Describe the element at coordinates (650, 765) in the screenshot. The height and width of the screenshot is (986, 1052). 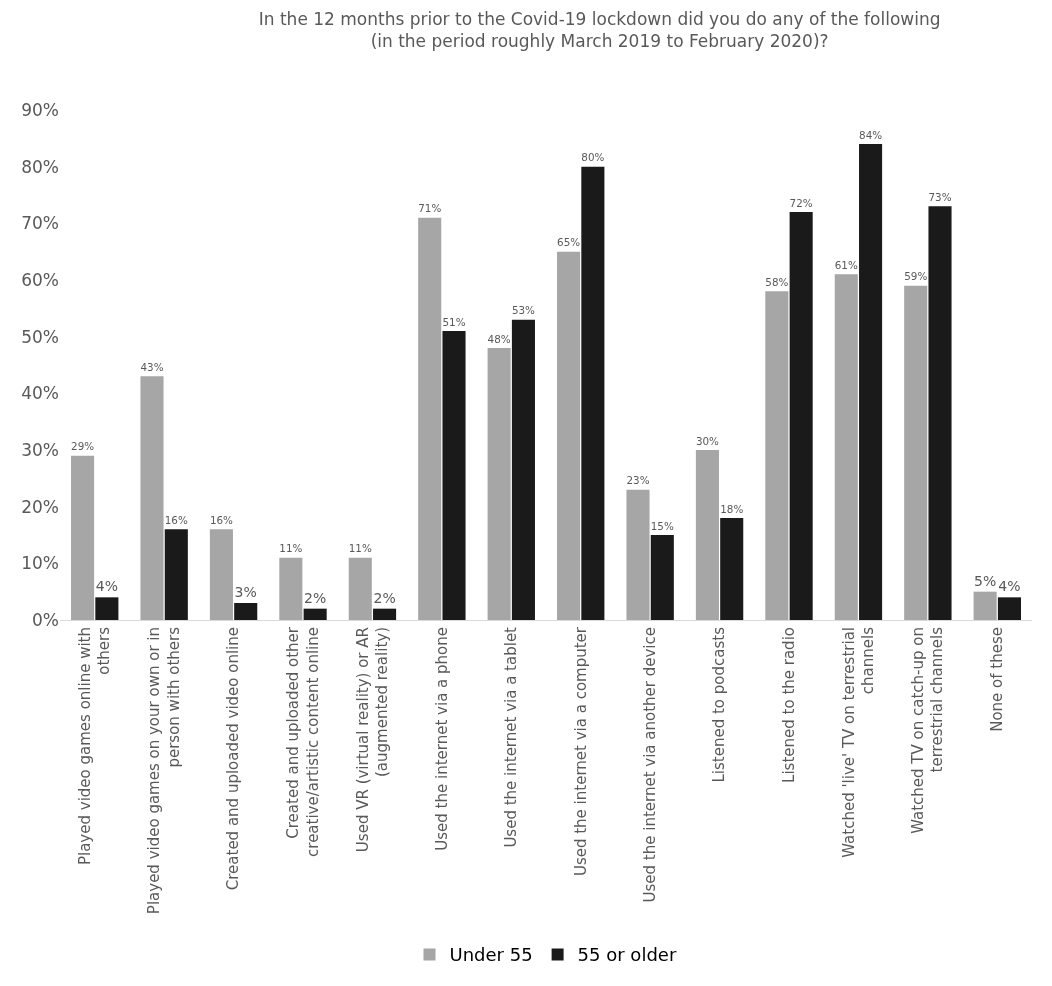
I see `x-tick-label: Used the internet via another device` at that location.